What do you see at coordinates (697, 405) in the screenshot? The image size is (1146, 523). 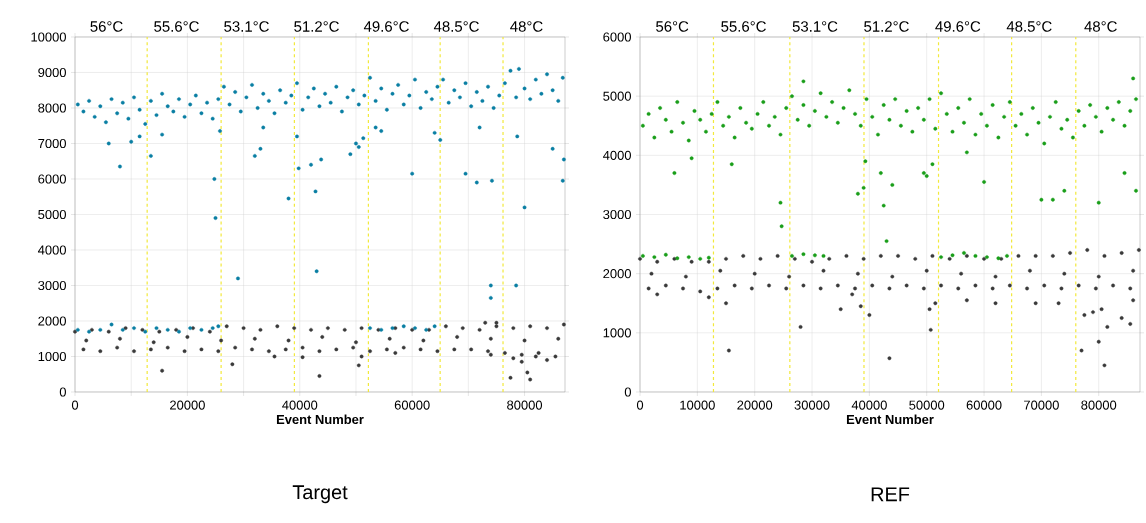 I see `x-tick-label: 10000` at bounding box center [697, 405].